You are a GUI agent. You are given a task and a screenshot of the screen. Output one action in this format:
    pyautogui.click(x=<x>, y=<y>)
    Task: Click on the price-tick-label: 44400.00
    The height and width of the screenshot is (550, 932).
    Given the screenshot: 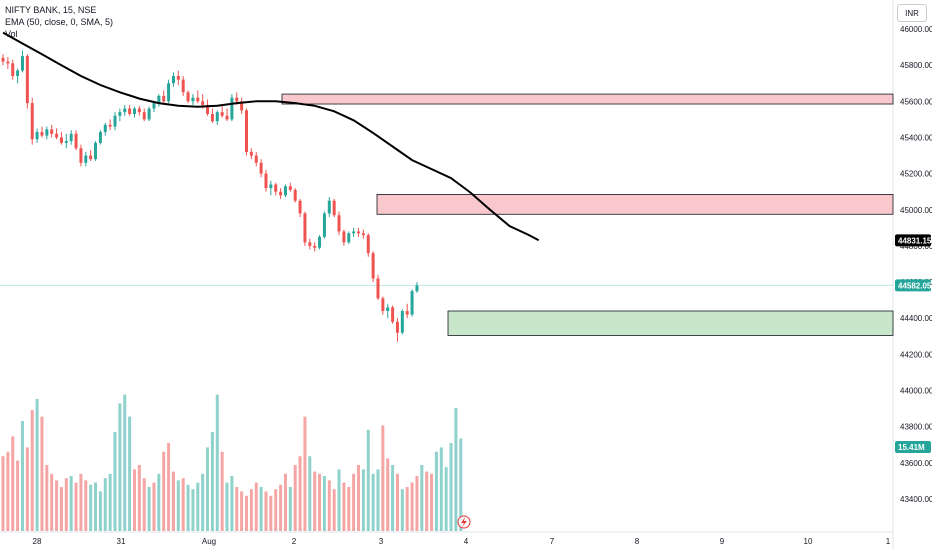 What is the action you would take?
    pyautogui.click(x=916, y=318)
    